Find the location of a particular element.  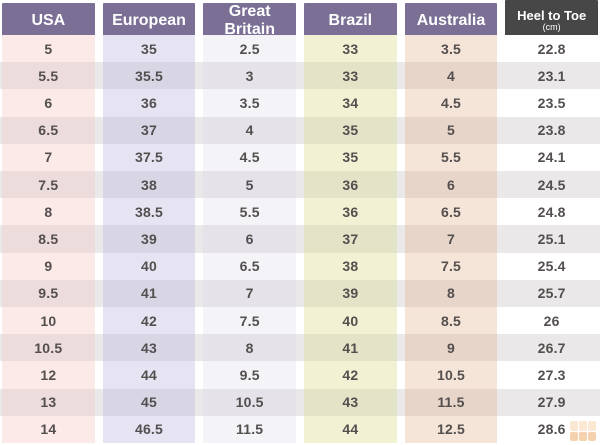

header-european-label: European is located at coordinates (149, 20).